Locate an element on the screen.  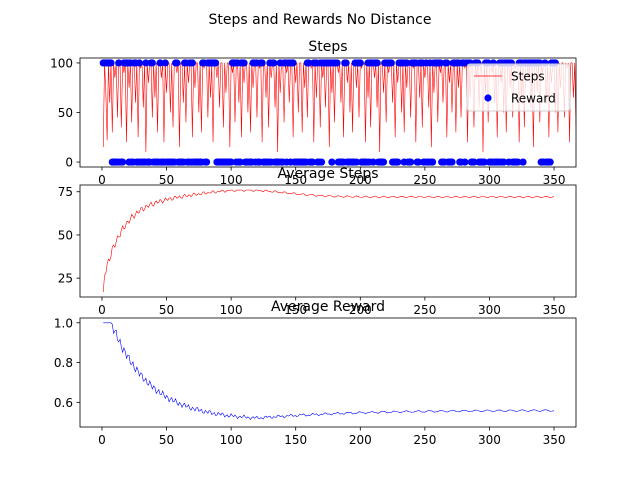
subplot-title: Average Reward is located at coordinates (328, 307).